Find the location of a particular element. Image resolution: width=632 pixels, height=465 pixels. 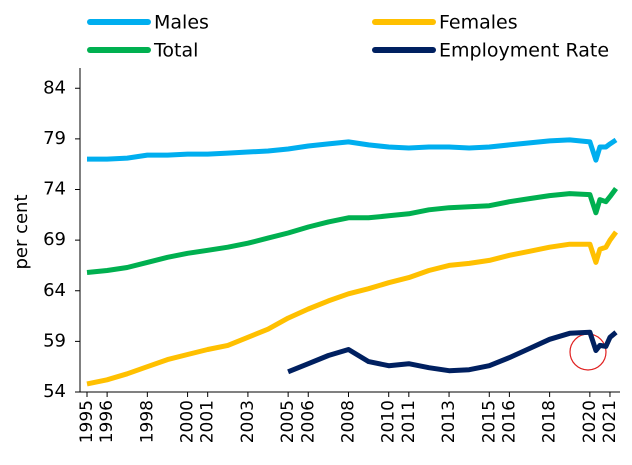

y-axis-label: per cent is located at coordinates (21, 231).